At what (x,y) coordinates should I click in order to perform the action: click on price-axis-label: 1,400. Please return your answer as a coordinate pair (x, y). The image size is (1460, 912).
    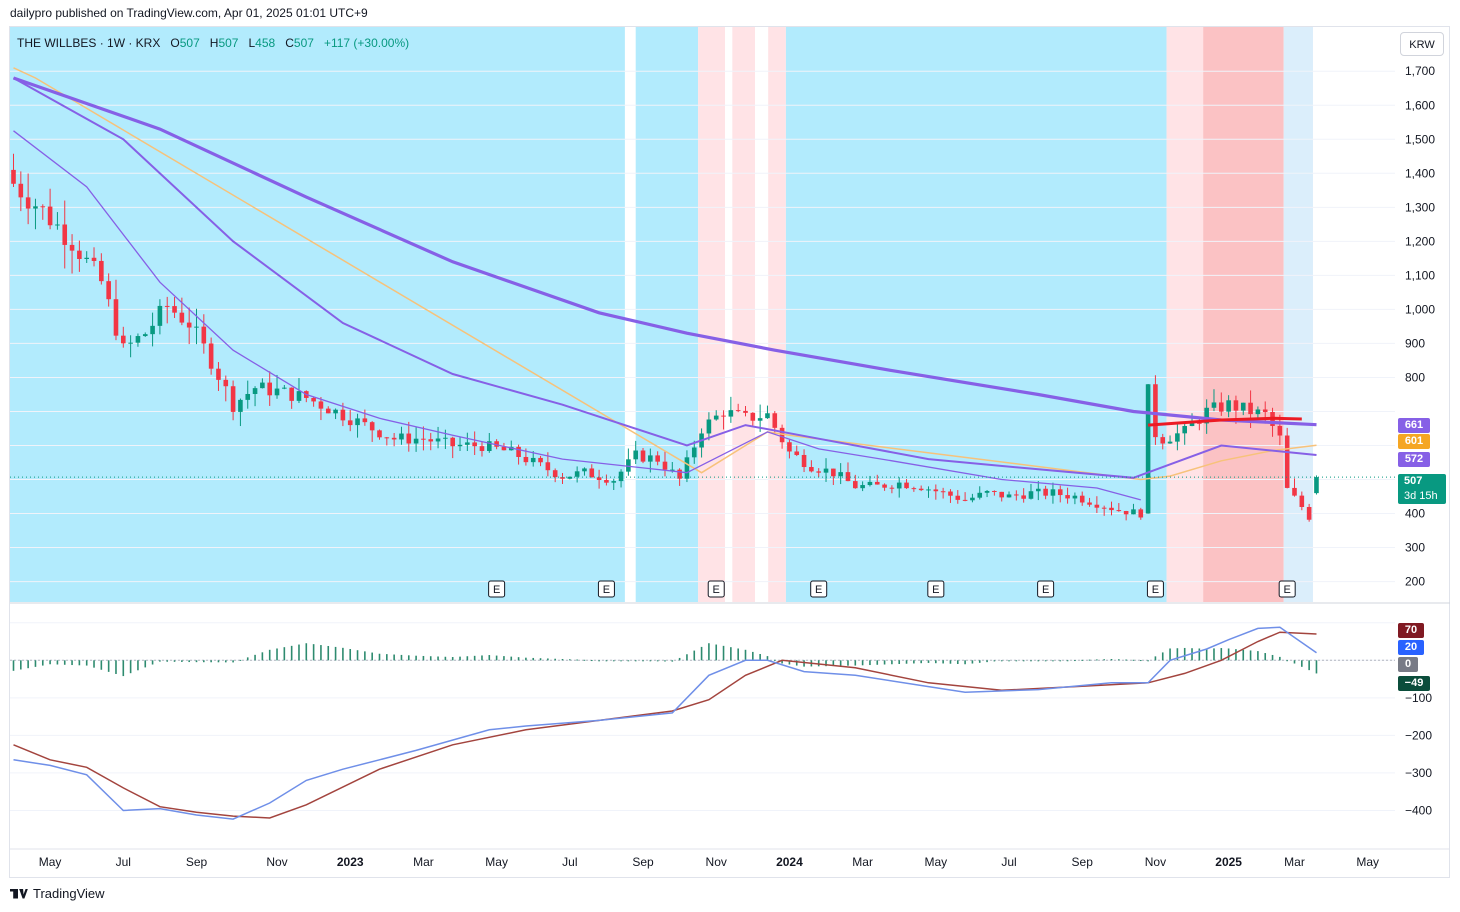
    Looking at the image, I should click on (1420, 173).